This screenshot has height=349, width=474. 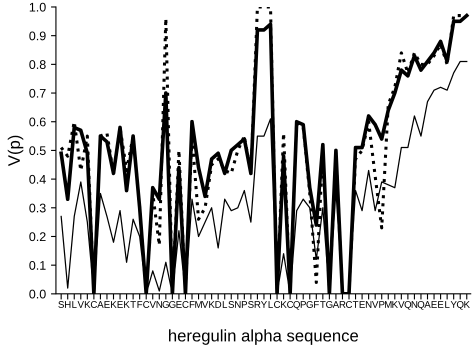 I want to click on y-axis-title: V(p), so click(x=16, y=151).